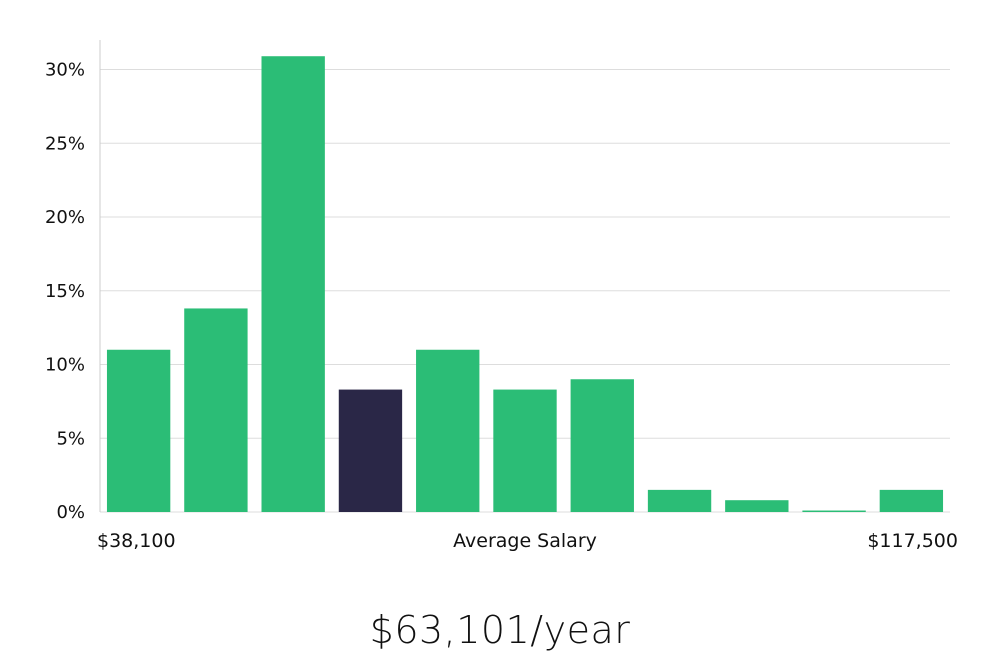 The height and width of the screenshot is (660, 1000). I want to click on x-axis-title: Average Salary, so click(525, 541).